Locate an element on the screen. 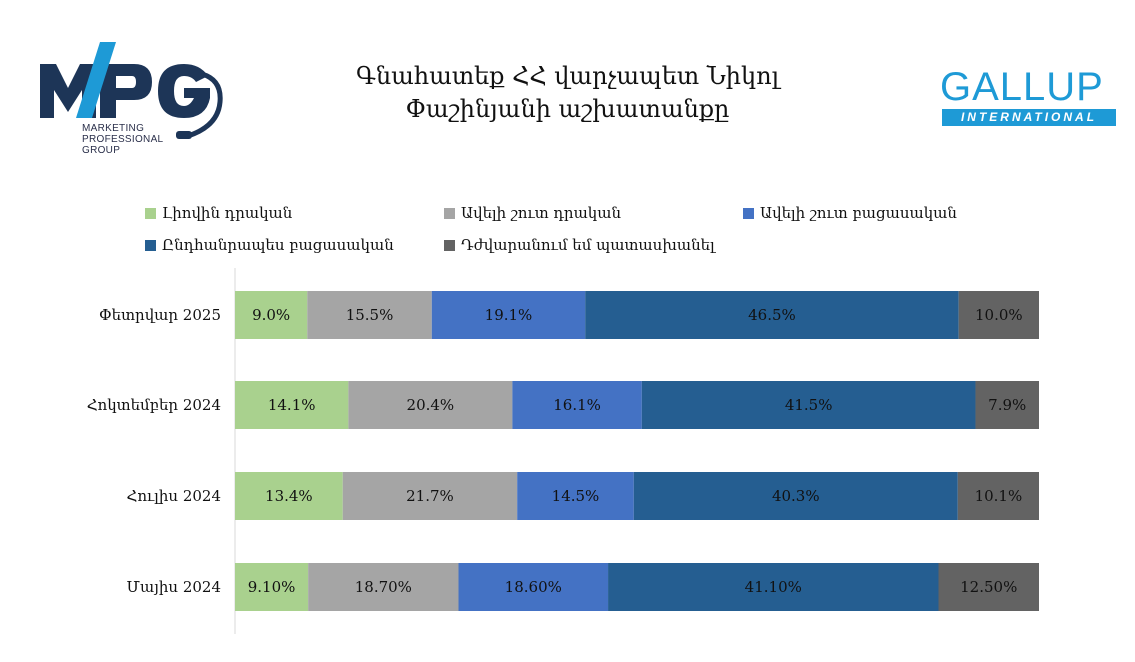 Image resolution: width=1135 pixels, height=662 pixels. mpg-subtitle: MARKETING PROFESSIONAL GROUP is located at coordinates (122, 139).